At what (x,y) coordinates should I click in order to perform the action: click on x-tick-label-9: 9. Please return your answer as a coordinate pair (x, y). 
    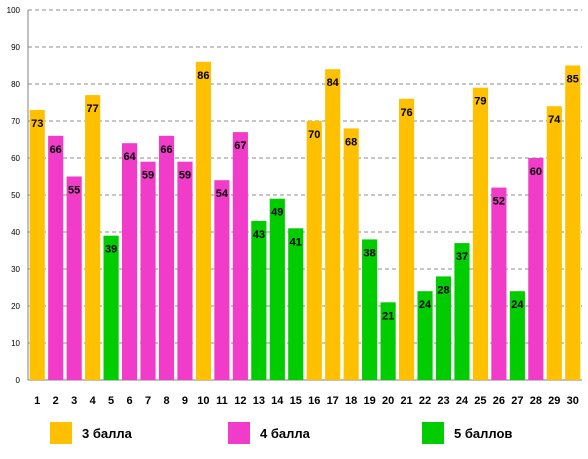
    Looking at the image, I should click on (185, 401).